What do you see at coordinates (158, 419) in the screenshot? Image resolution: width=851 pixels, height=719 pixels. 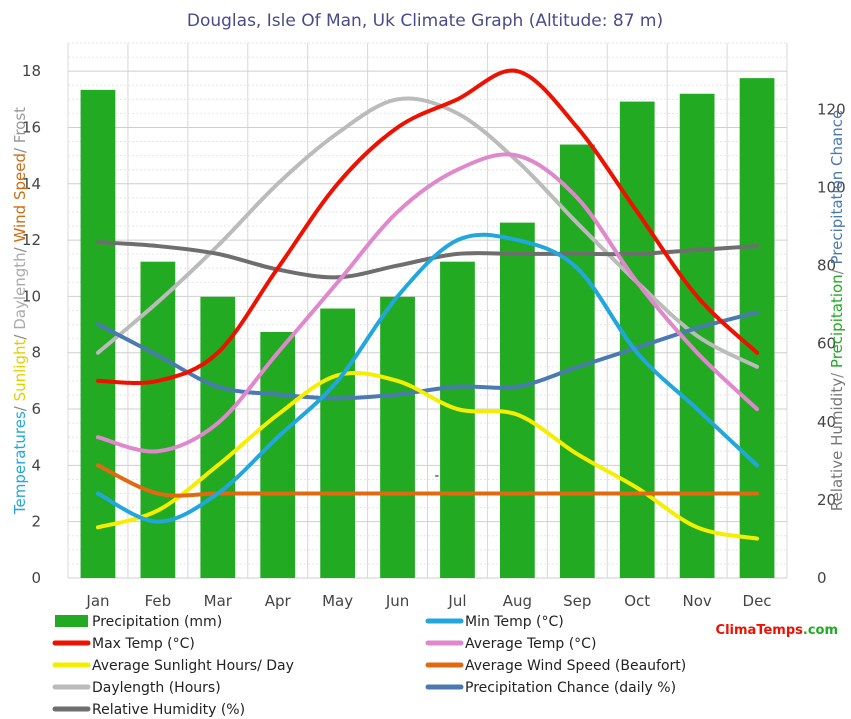 I see `precipitation-bar-feb` at bounding box center [158, 419].